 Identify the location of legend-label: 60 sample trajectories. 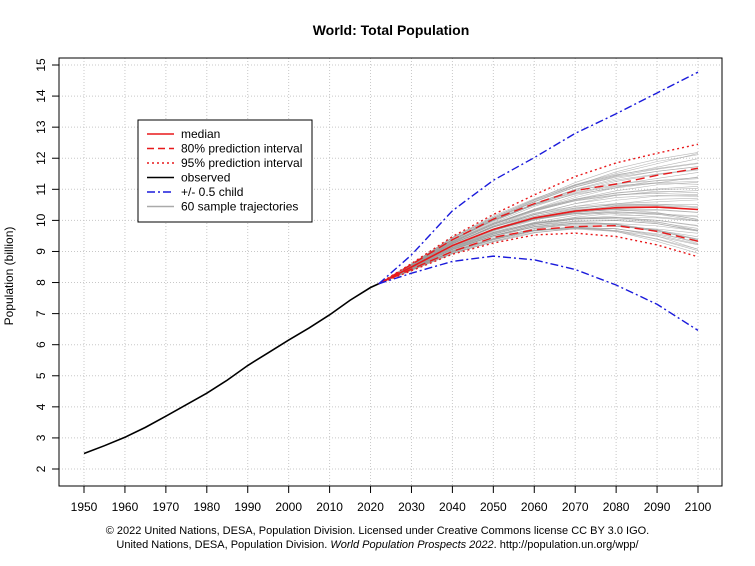
(239, 207).